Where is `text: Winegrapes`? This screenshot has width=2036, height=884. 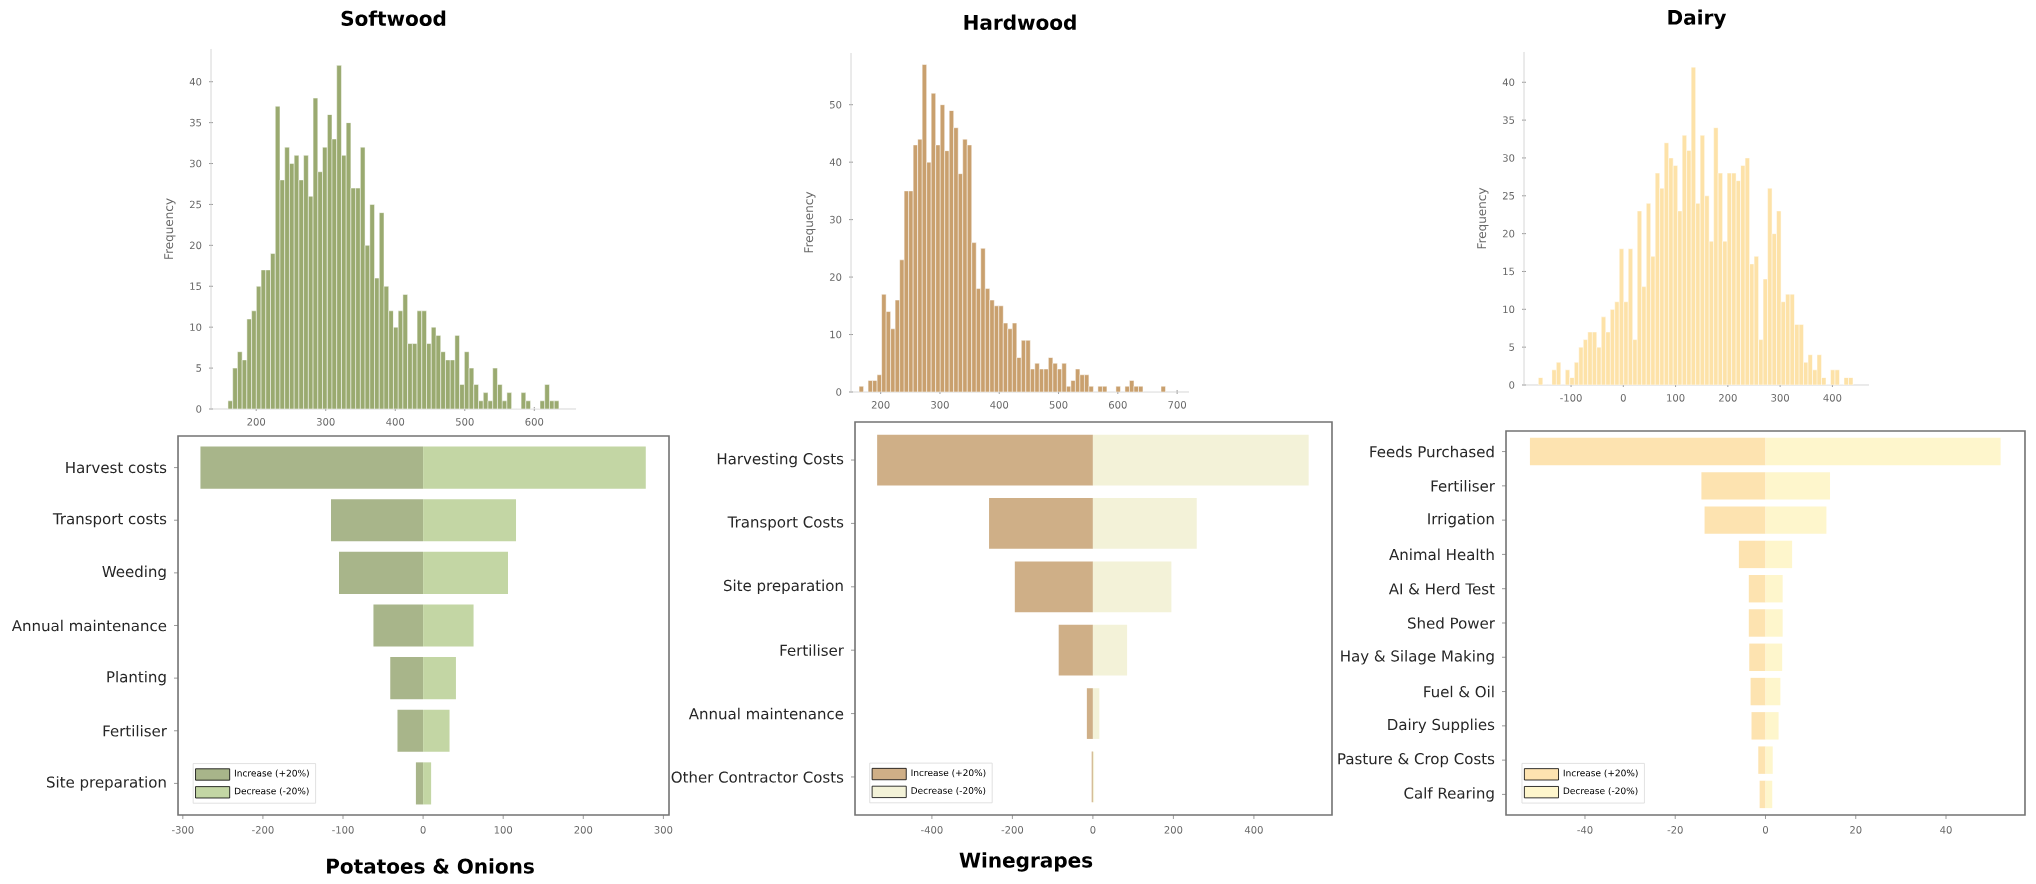
text: Winegrapes is located at coordinates (1026, 862).